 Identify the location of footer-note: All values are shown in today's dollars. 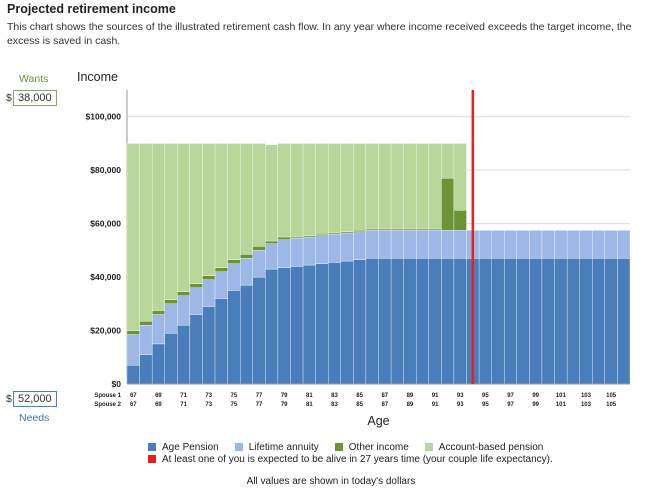
(331, 481).